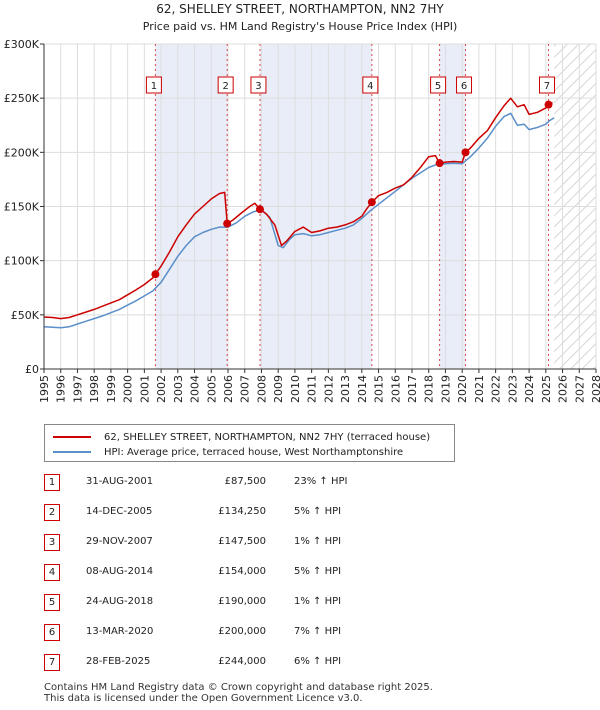  Describe the element at coordinates (512, 389) in the screenshot. I see `x-tick-label: 2023` at that location.